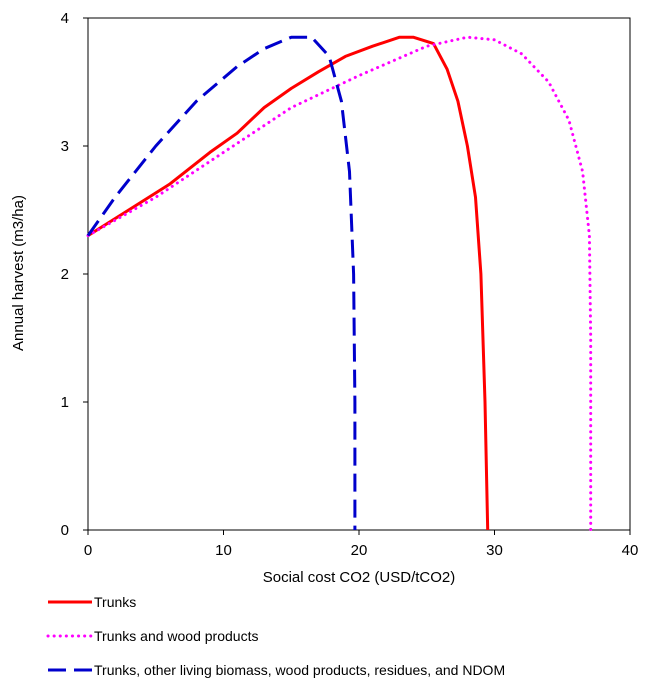 The height and width of the screenshot is (688, 645). I want to click on x-axis-title: Social cost CO2 (USD/tCO2), so click(359, 577).